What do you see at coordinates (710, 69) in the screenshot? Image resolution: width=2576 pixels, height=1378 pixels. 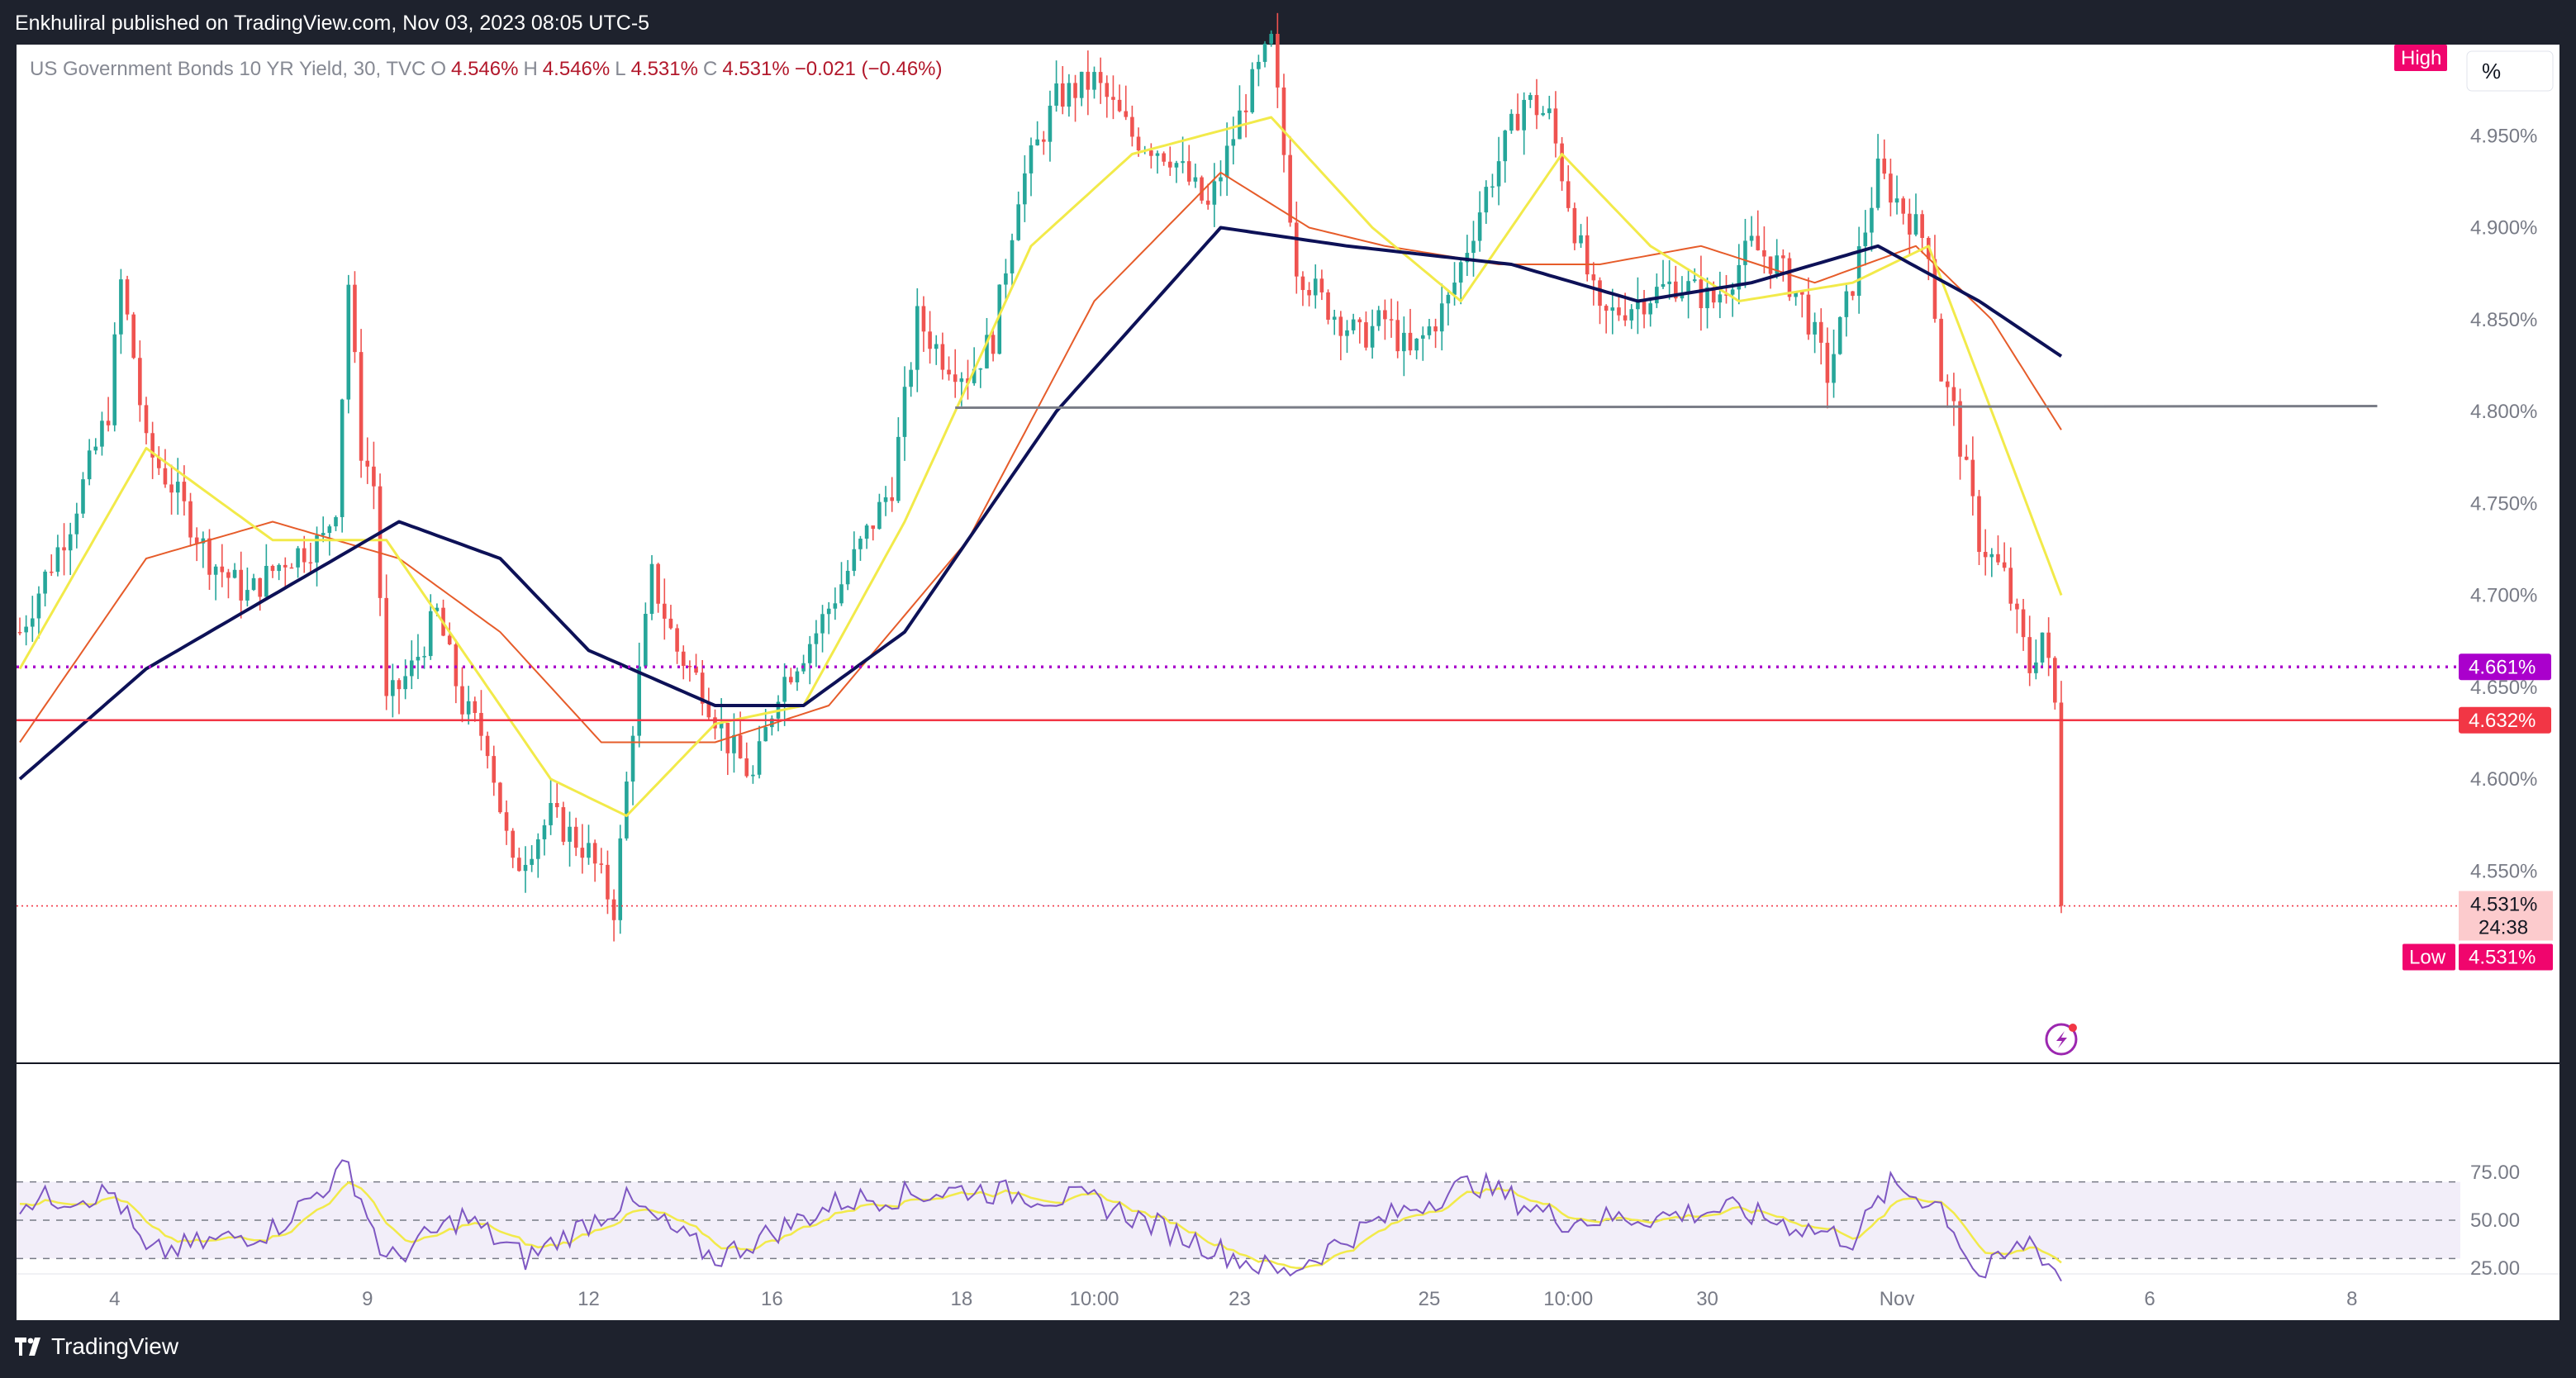 I see `close-label: C` at bounding box center [710, 69].